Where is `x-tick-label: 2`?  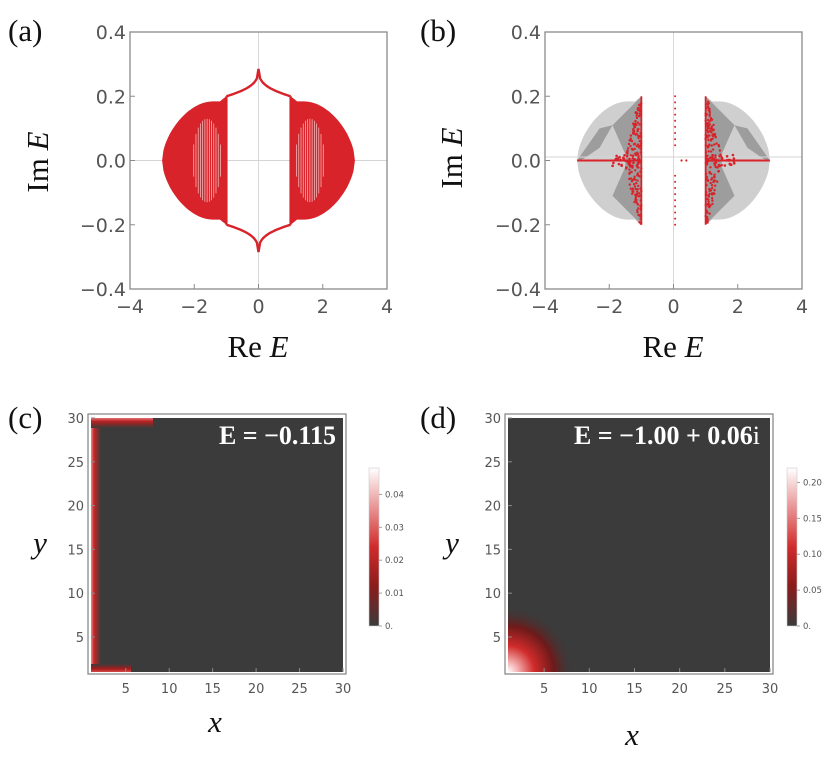 x-tick-label: 2 is located at coordinates (738, 307).